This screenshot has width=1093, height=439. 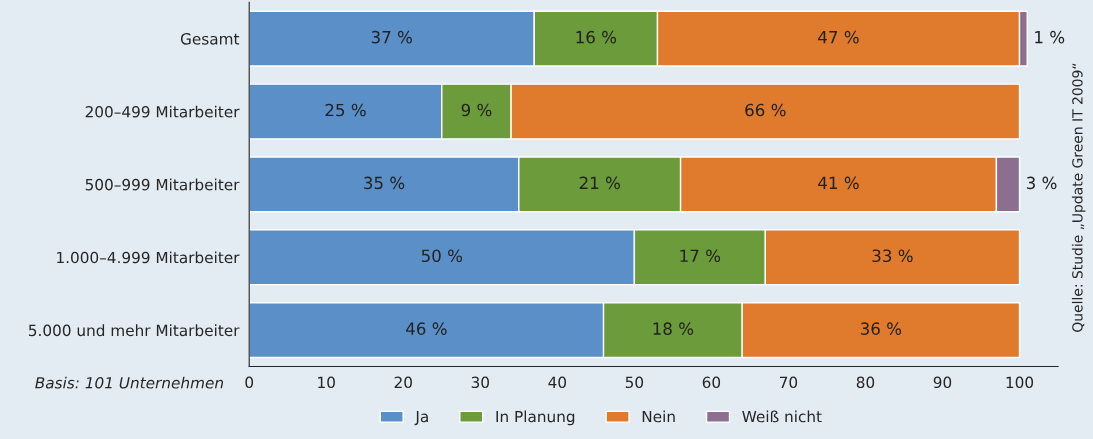 What do you see at coordinates (782, 416) in the screenshot?
I see `legend-label: Weiß nicht` at bounding box center [782, 416].